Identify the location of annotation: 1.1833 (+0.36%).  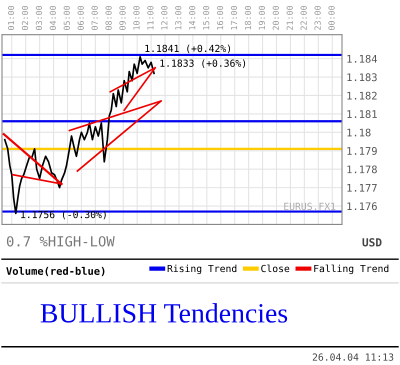
(203, 63).